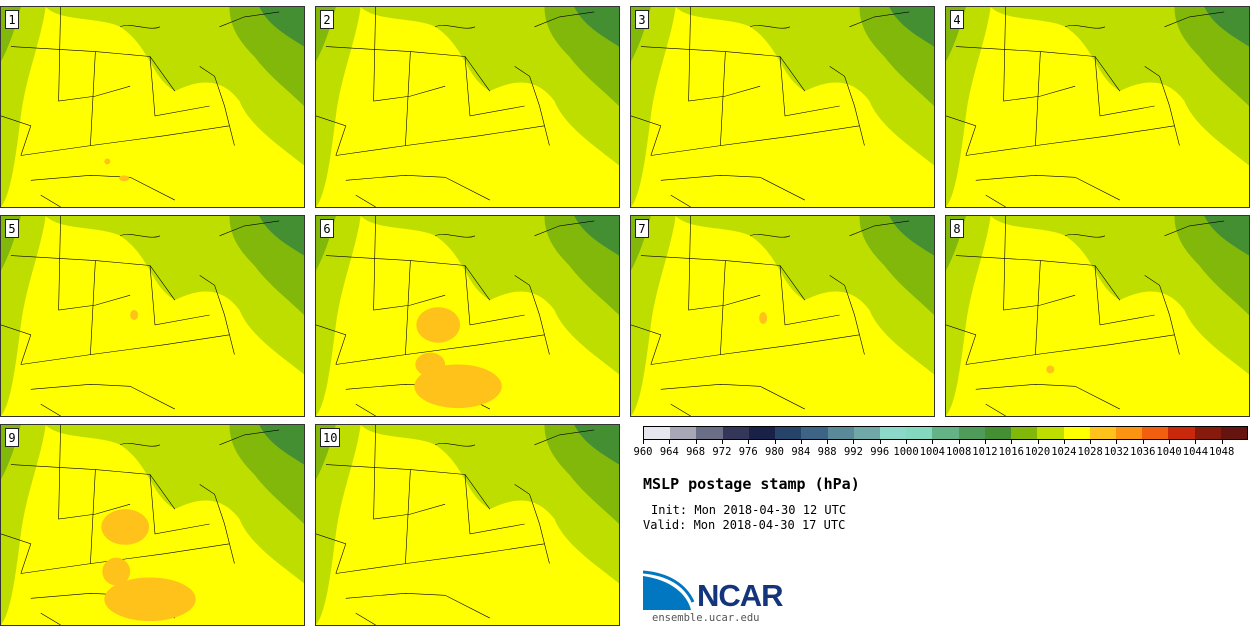  Describe the element at coordinates (749, 510) in the screenshot. I see `init-time: Init: Mon 2018-04-30 12 UTC` at that location.